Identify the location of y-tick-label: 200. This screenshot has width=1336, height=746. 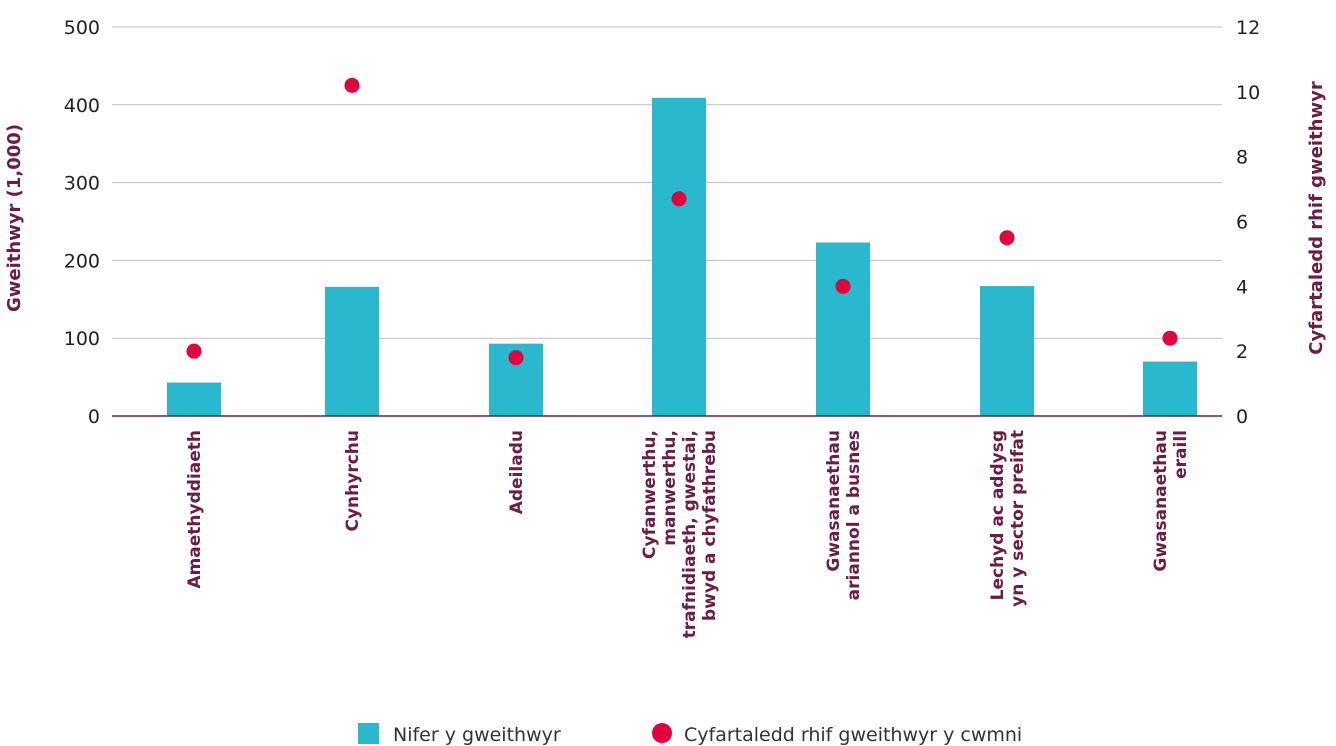
(82, 261).